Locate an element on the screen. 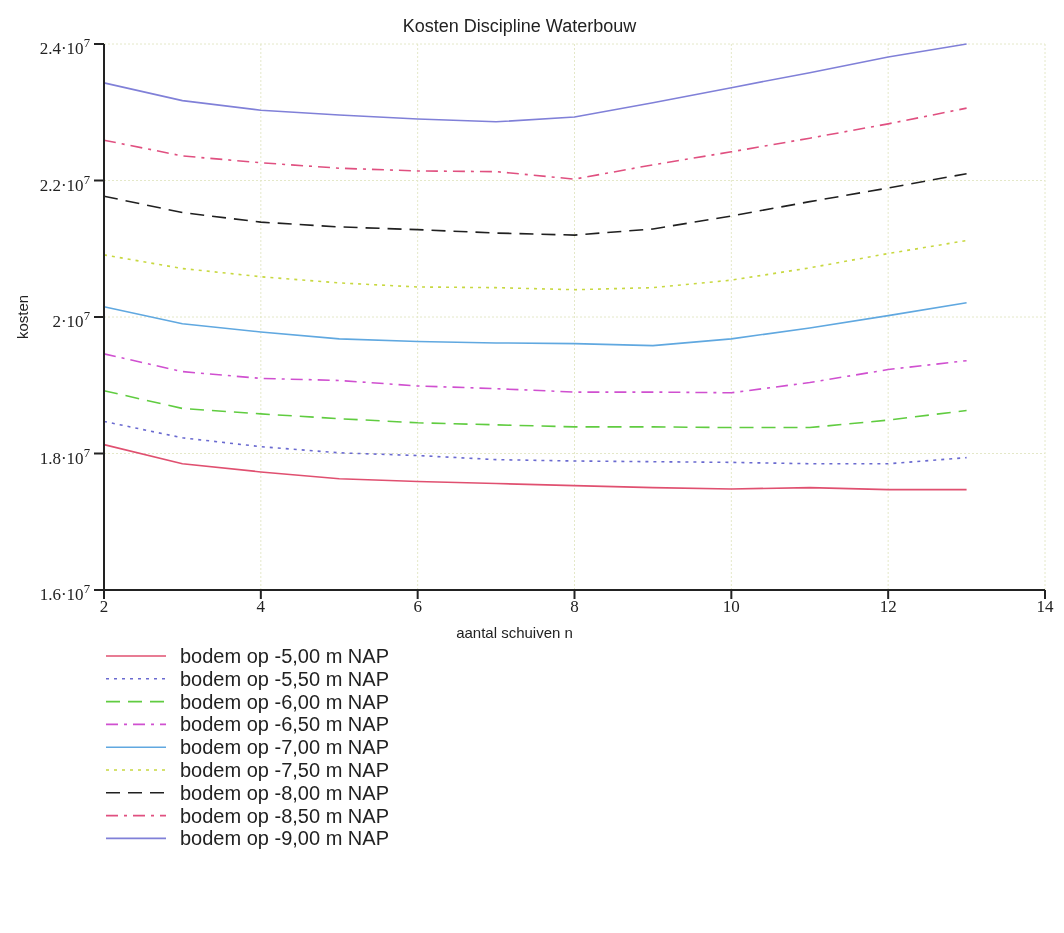  y-tick-label: 2·10$^{7}$ is located at coordinates (71, 320).